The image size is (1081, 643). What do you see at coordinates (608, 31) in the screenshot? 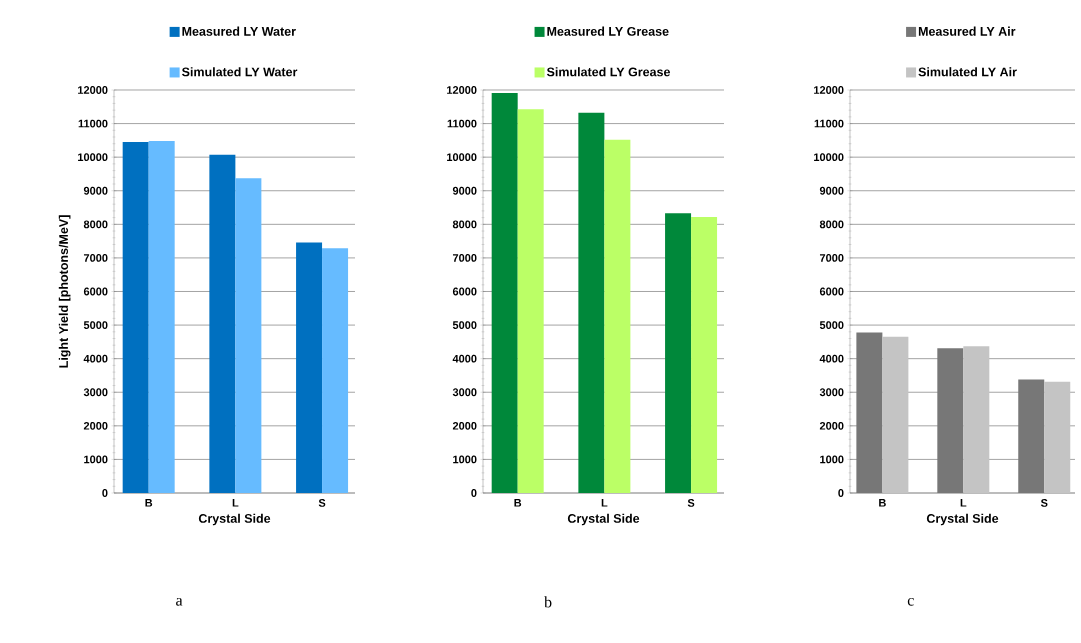
I see `legend-label: Measured LY Grease` at bounding box center [608, 31].